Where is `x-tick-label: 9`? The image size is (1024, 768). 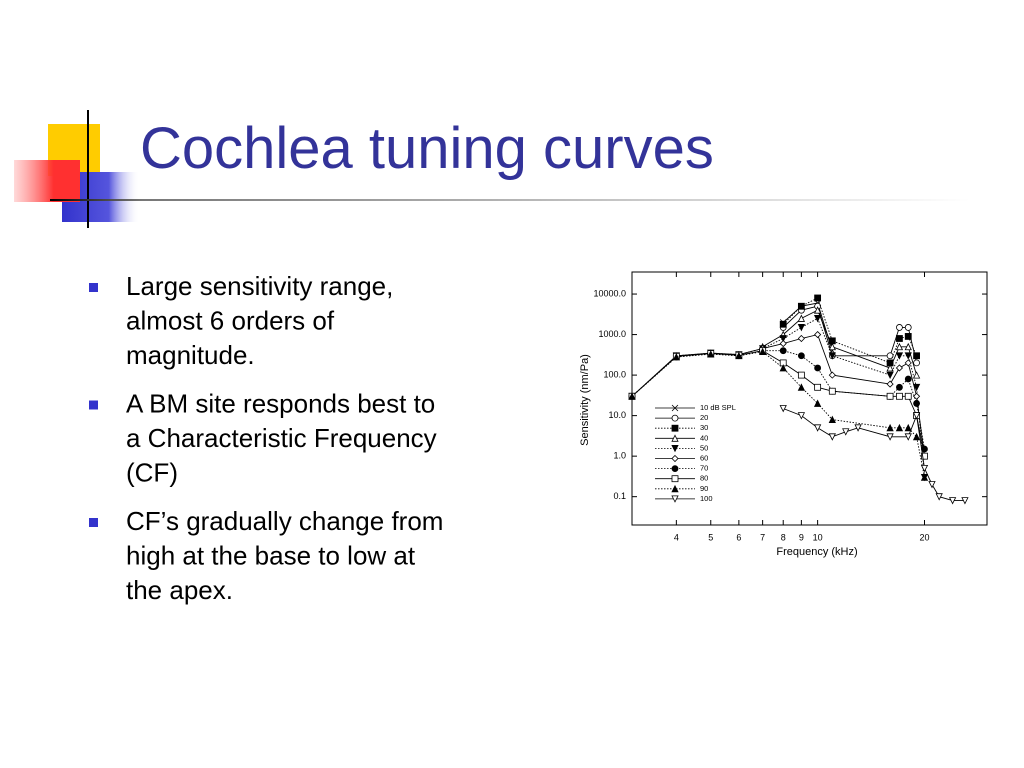 x-tick-label: 9 is located at coordinates (801, 537).